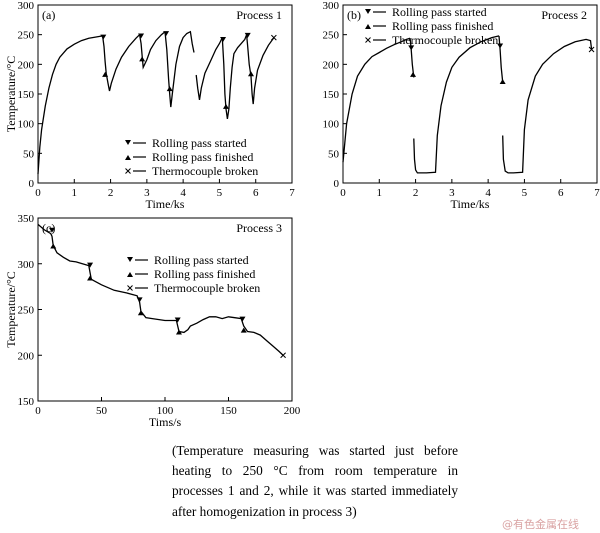 This screenshot has height=533, width=600. What do you see at coordinates (331, 65) in the screenshot?
I see `panel-2-y-tick-label: 200` at bounding box center [331, 65].